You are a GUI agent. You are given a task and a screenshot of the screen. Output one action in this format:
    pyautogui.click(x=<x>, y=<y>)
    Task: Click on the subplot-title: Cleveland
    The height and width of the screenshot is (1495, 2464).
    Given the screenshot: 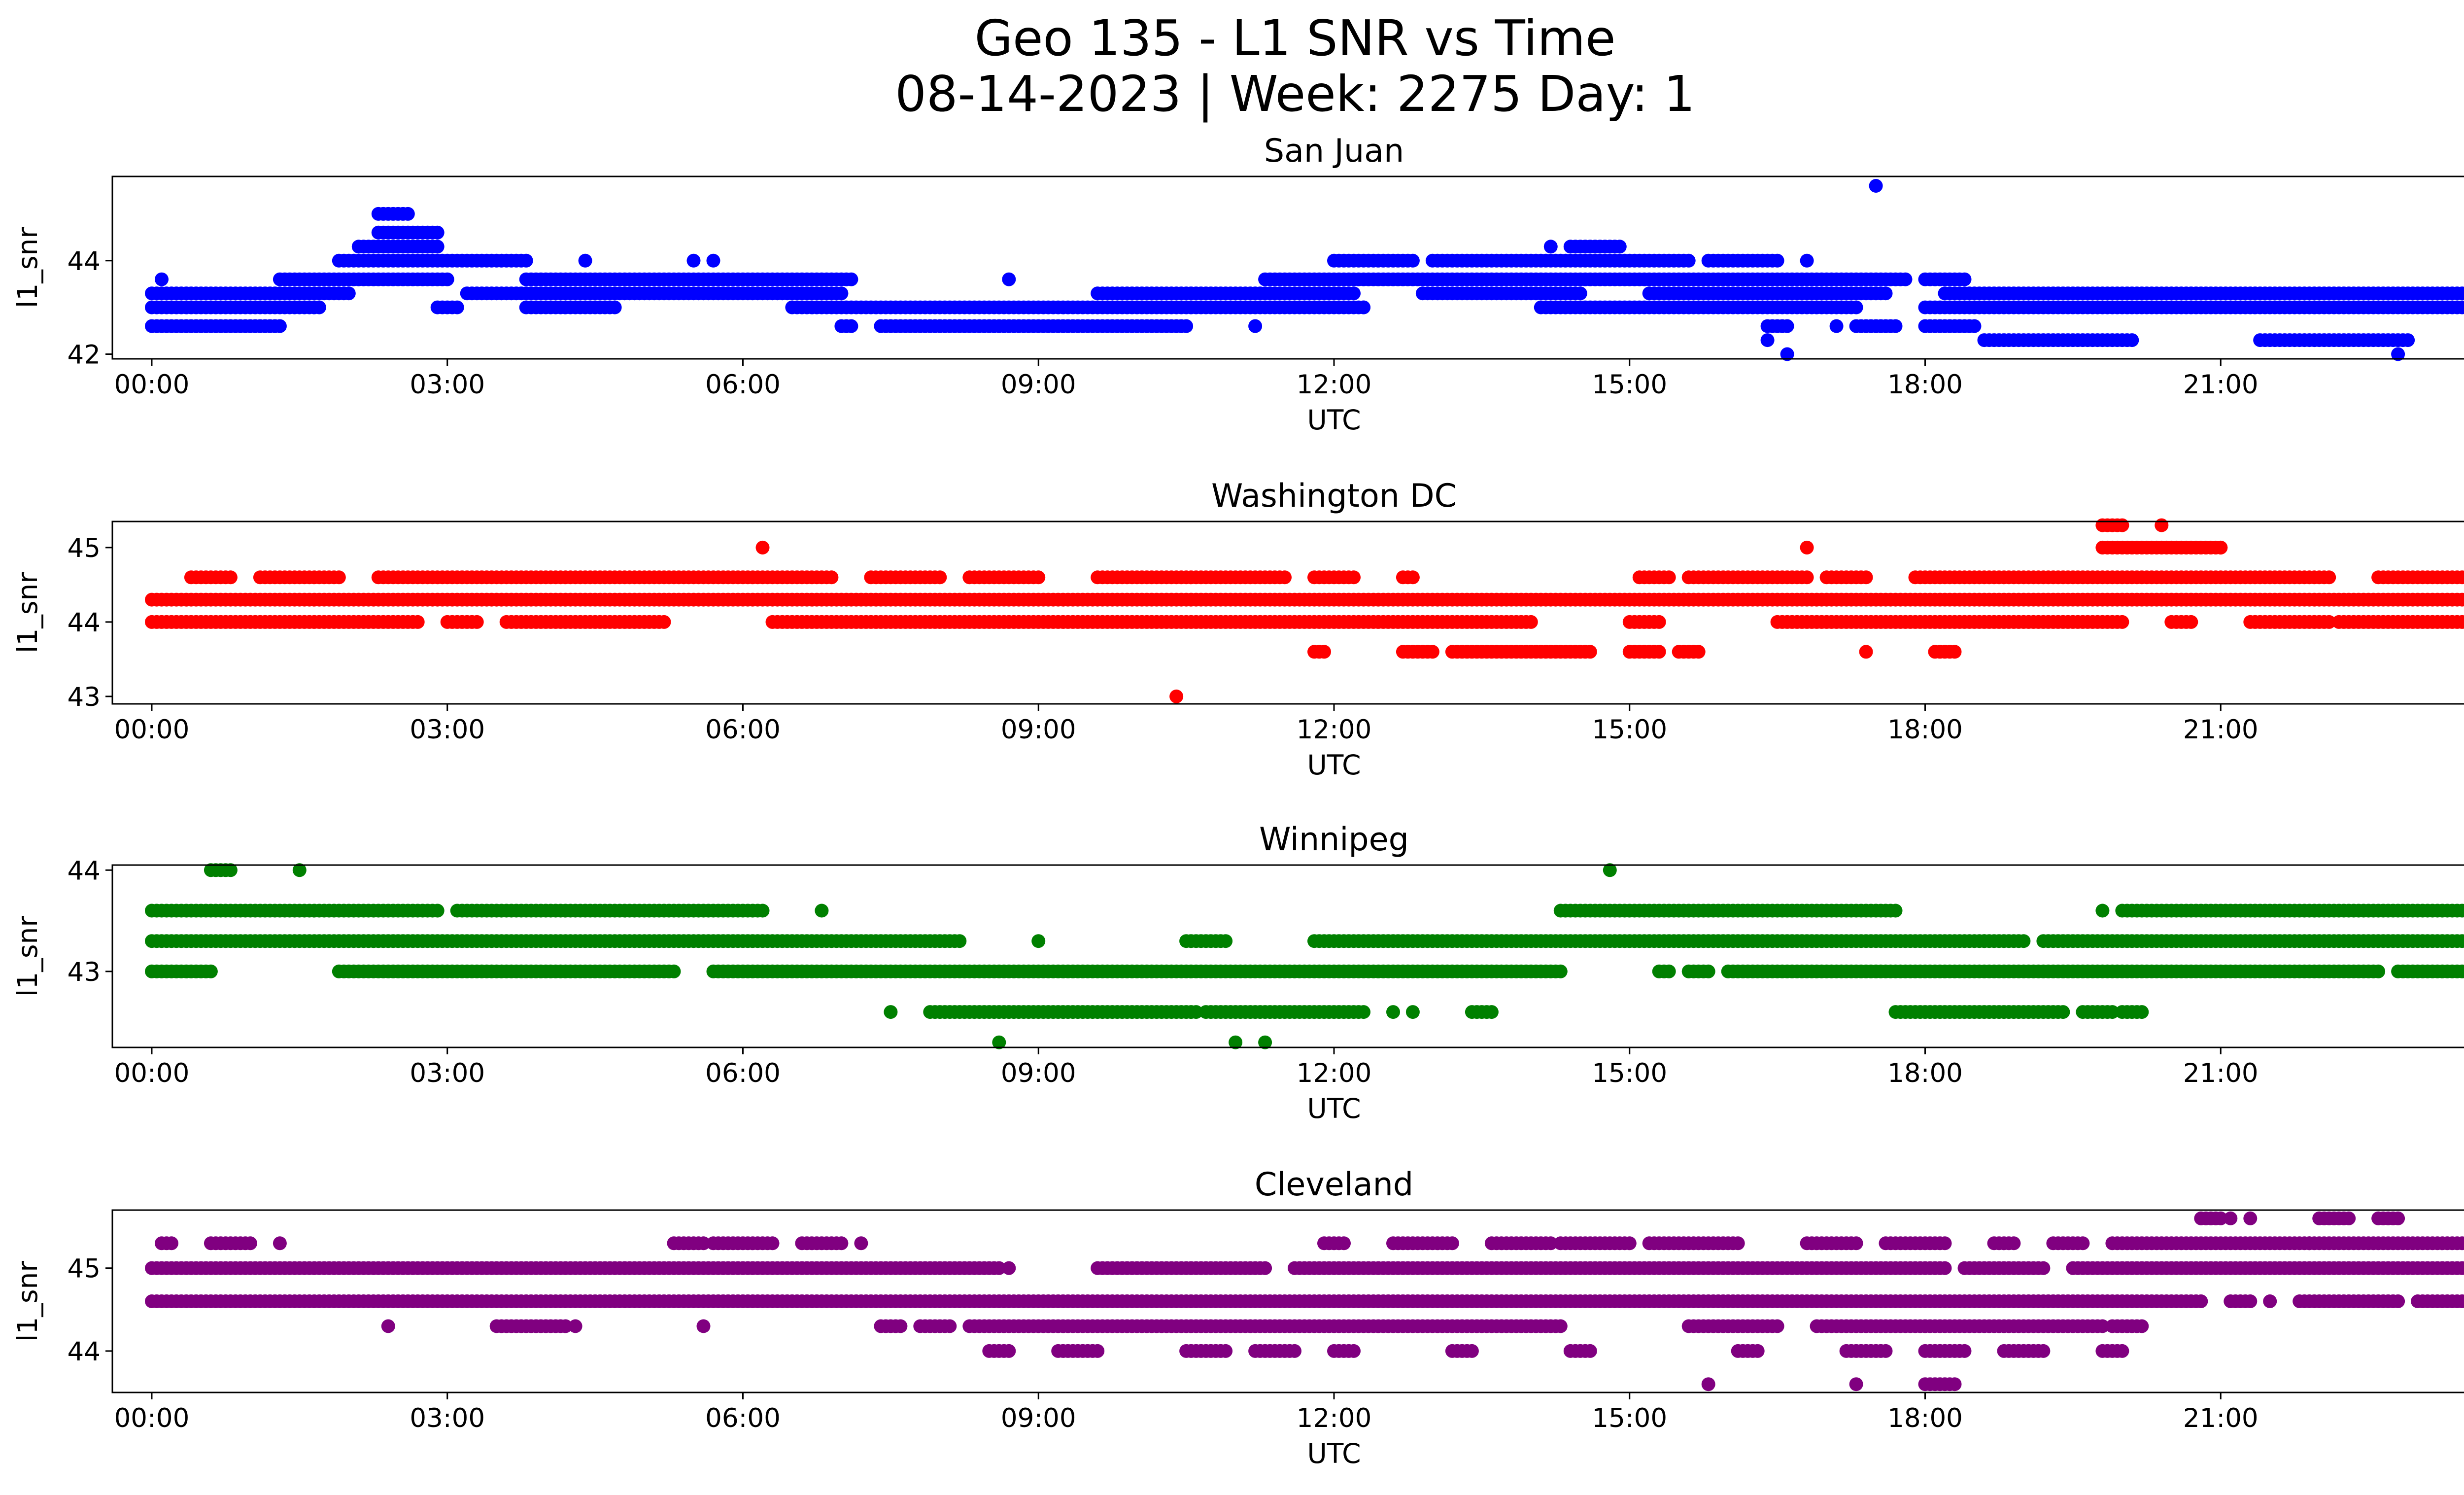 What is the action you would take?
    pyautogui.click(x=1334, y=1184)
    